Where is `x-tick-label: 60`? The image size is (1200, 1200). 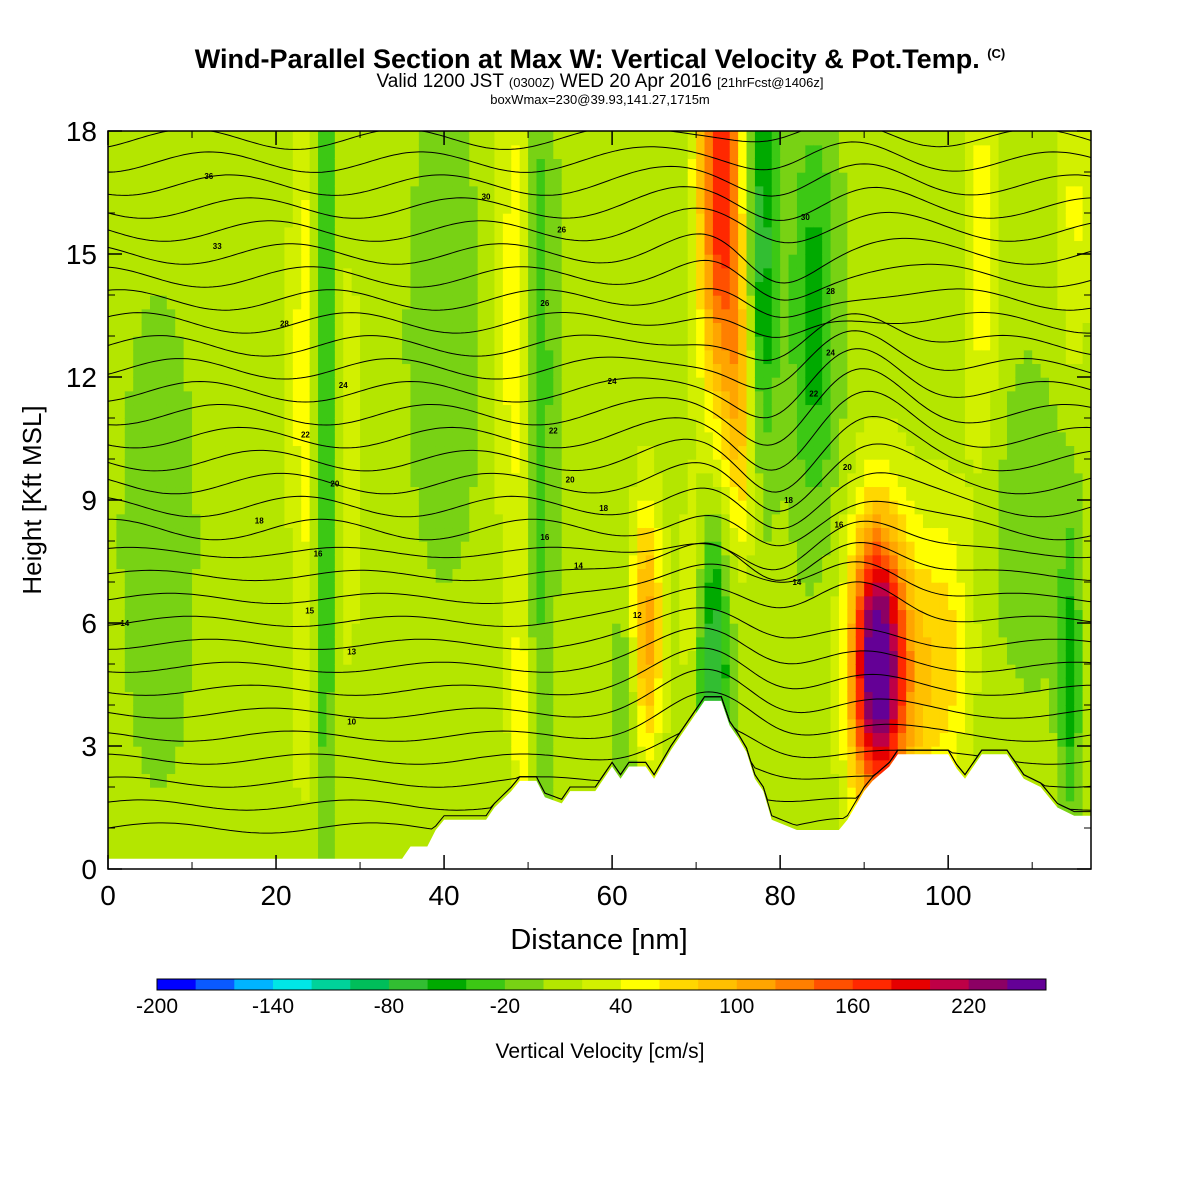 x-tick-label: 60 is located at coordinates (612, 895).